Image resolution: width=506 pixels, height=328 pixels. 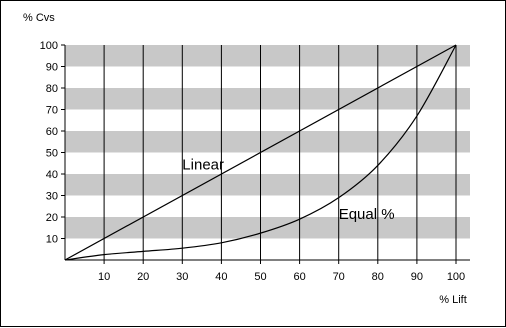 What do you see at coordinates (143, 277) in the screenshot?
I see `x-tick-label-20: 20` at bounding box center [143, 277].